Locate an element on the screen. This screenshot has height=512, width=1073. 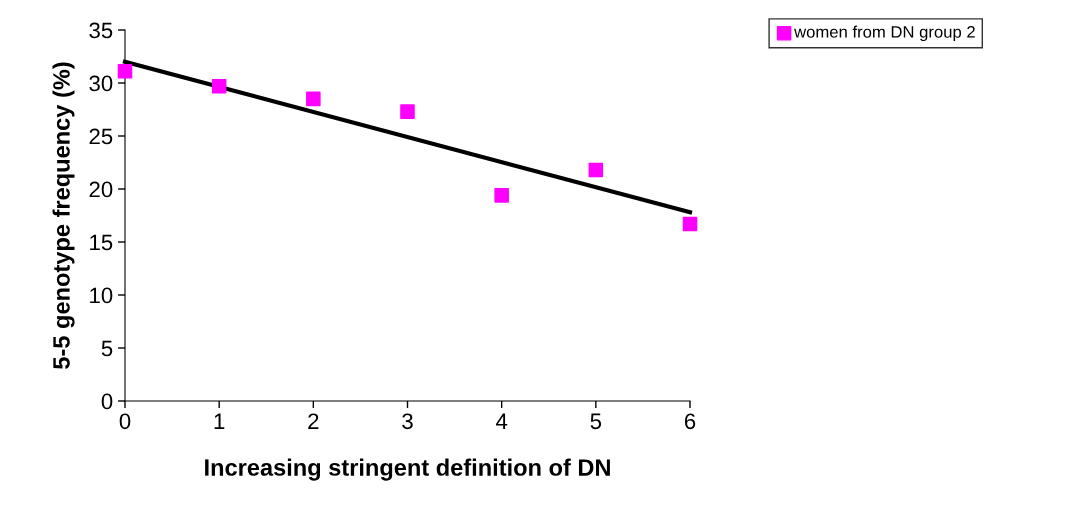
x-tick-label: 1 is located at coordinates (219, 421).